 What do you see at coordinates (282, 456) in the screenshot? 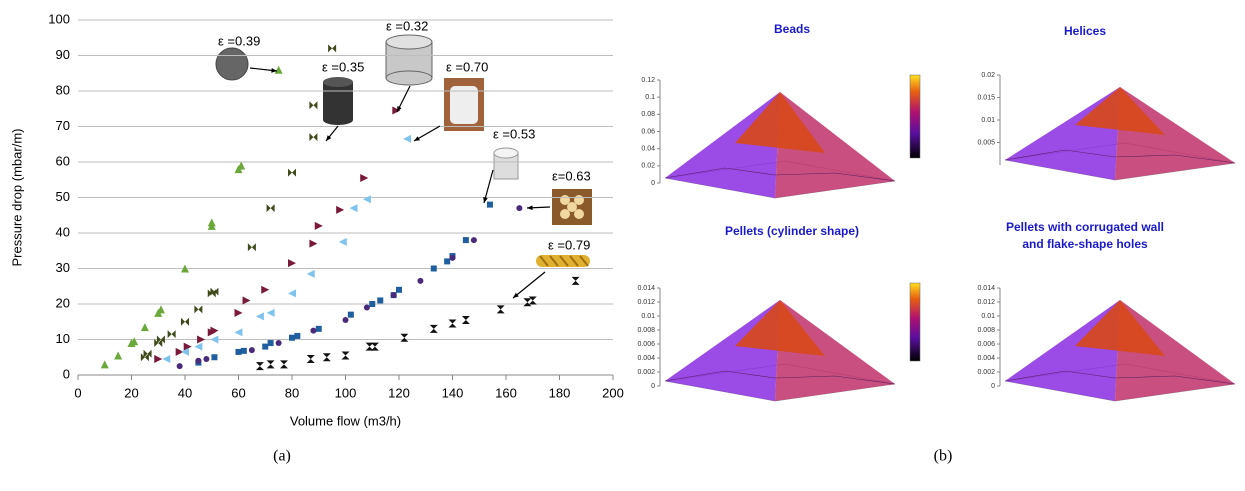
I see `caption: (a)` at bounding box center [282, 456].